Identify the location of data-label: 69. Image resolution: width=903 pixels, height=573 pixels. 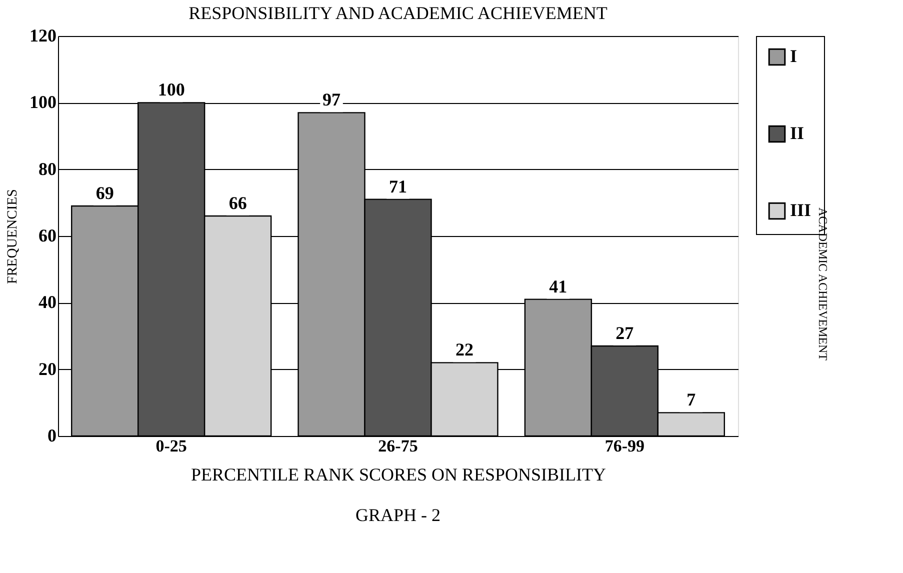
(105, 193).